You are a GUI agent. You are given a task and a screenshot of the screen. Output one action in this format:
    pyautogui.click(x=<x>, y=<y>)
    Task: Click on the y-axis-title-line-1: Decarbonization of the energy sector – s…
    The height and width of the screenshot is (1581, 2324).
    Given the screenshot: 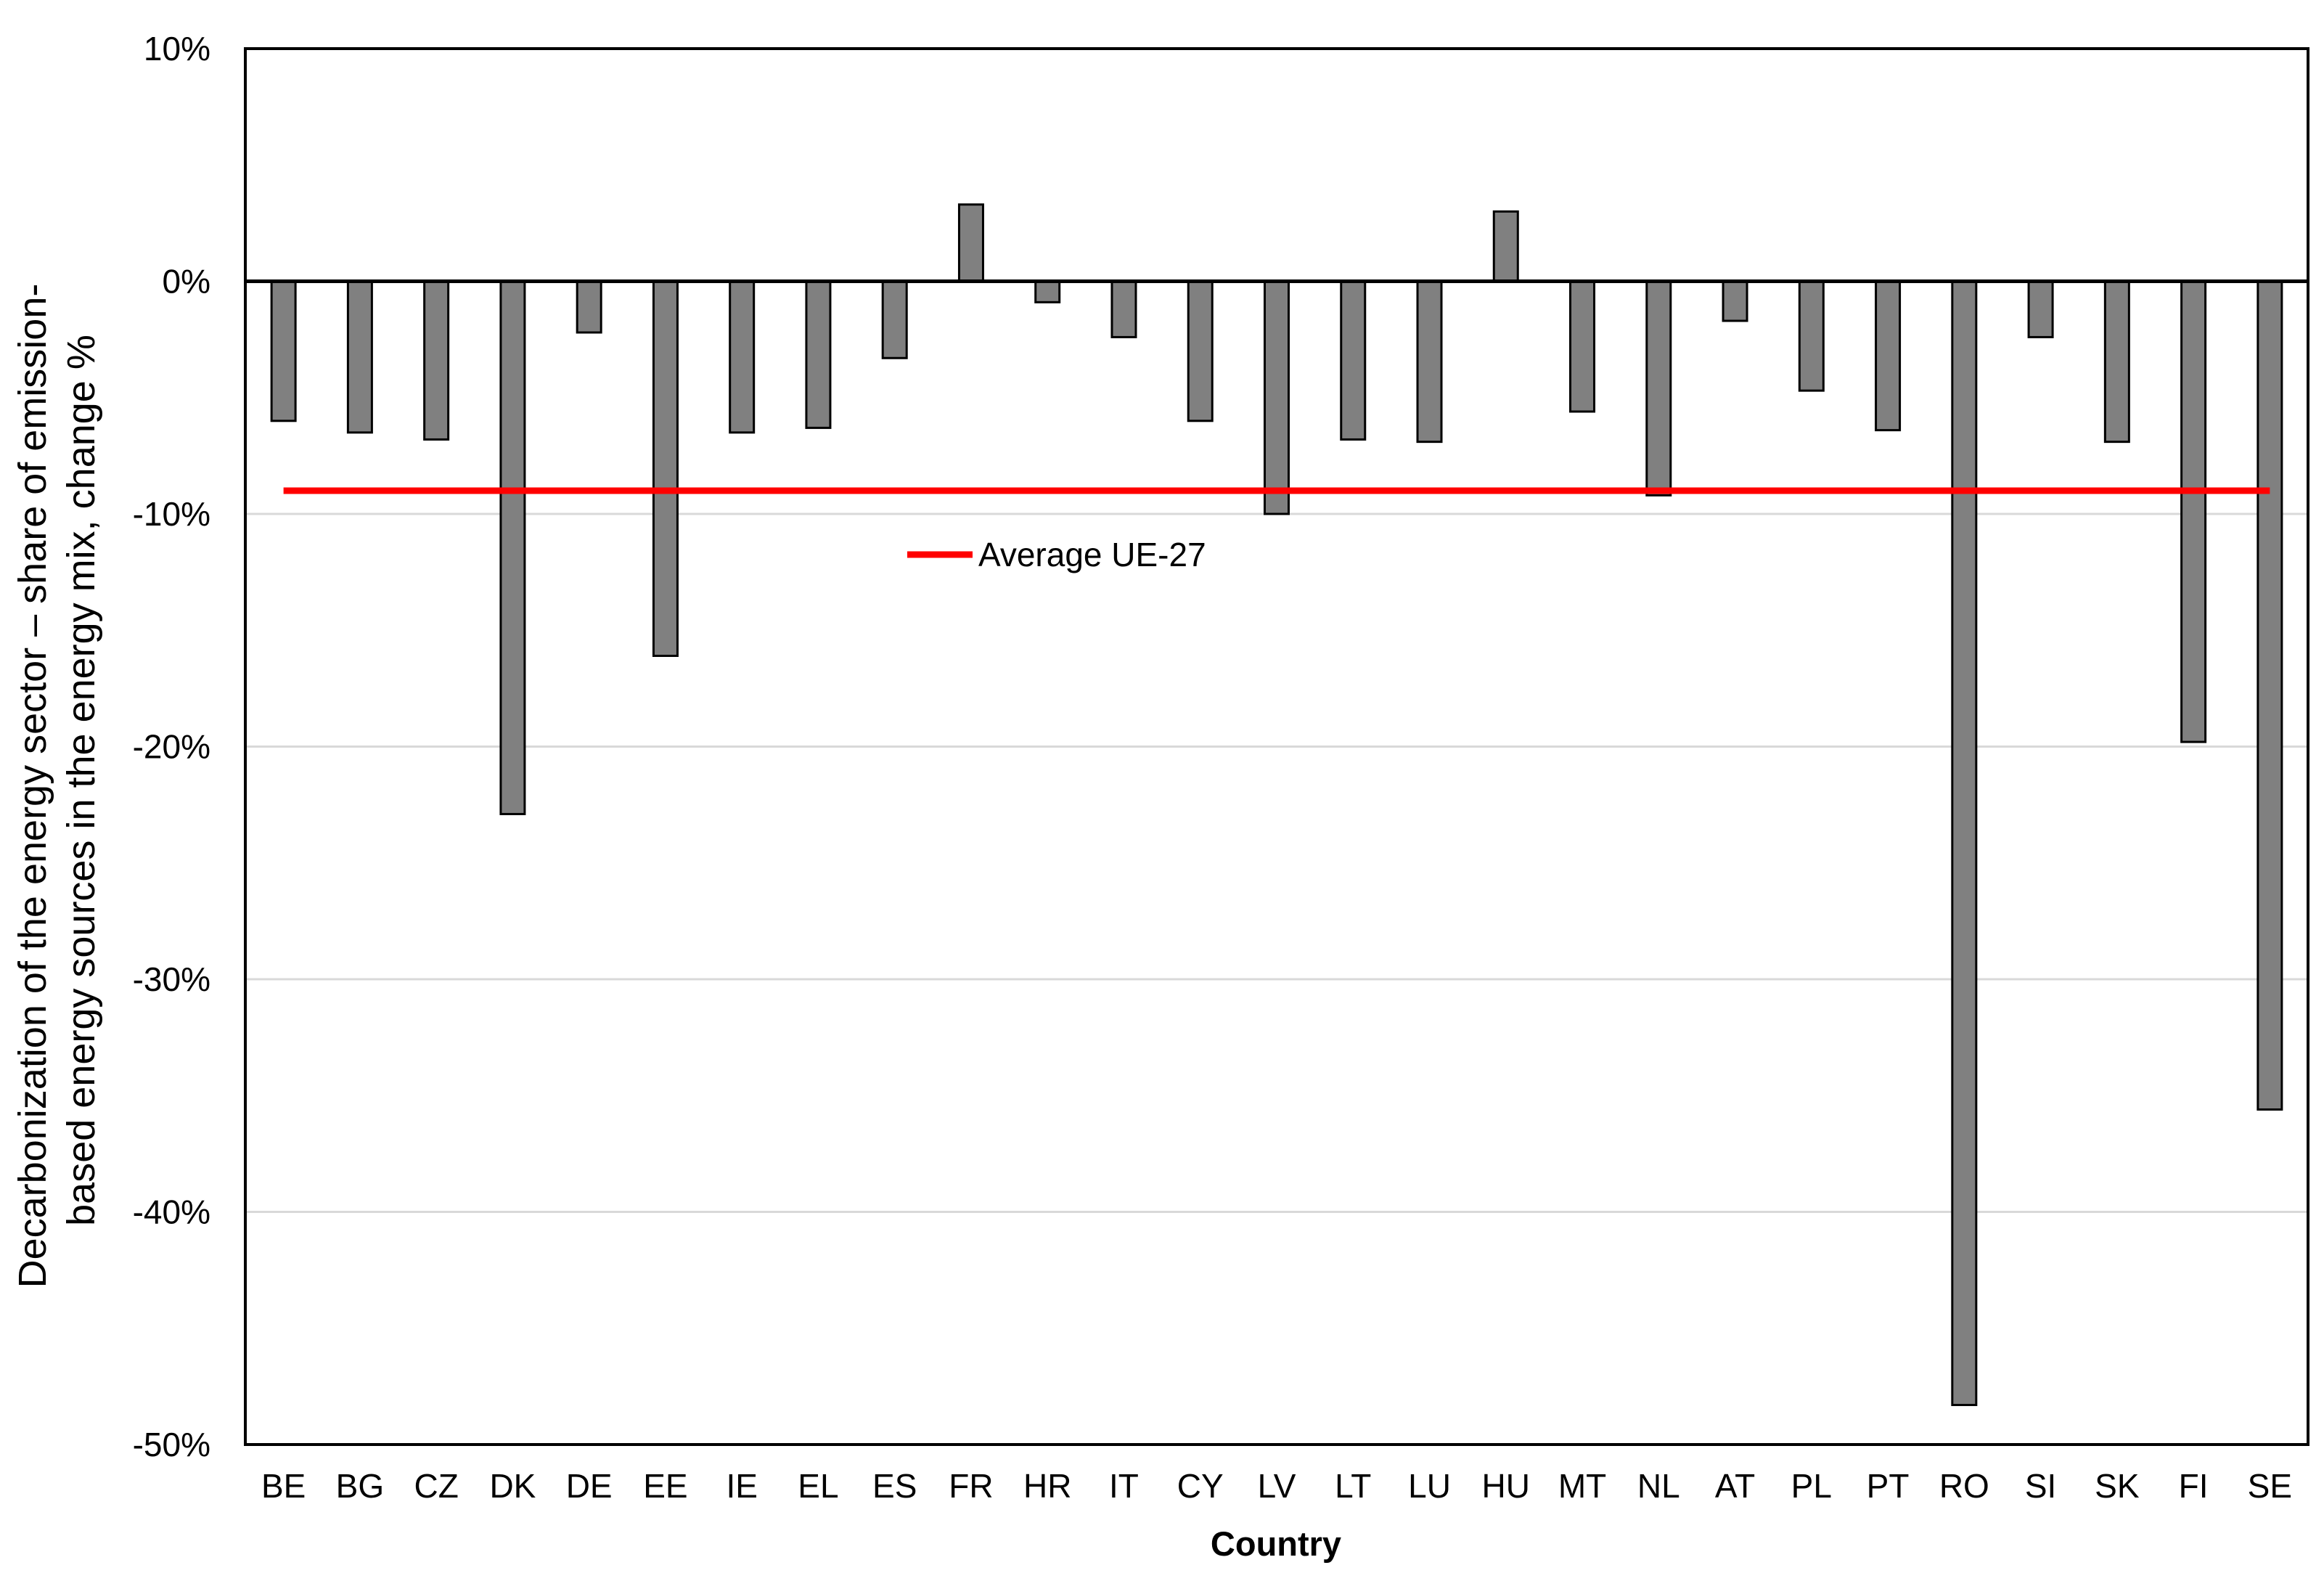 What is the action you would take?
    pyautogui.click(x=32, y=786)
    